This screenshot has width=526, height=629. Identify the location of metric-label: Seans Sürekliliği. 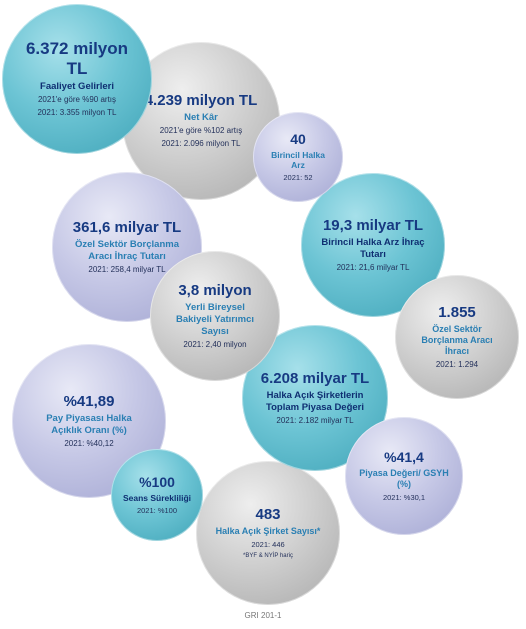
(157, 498).